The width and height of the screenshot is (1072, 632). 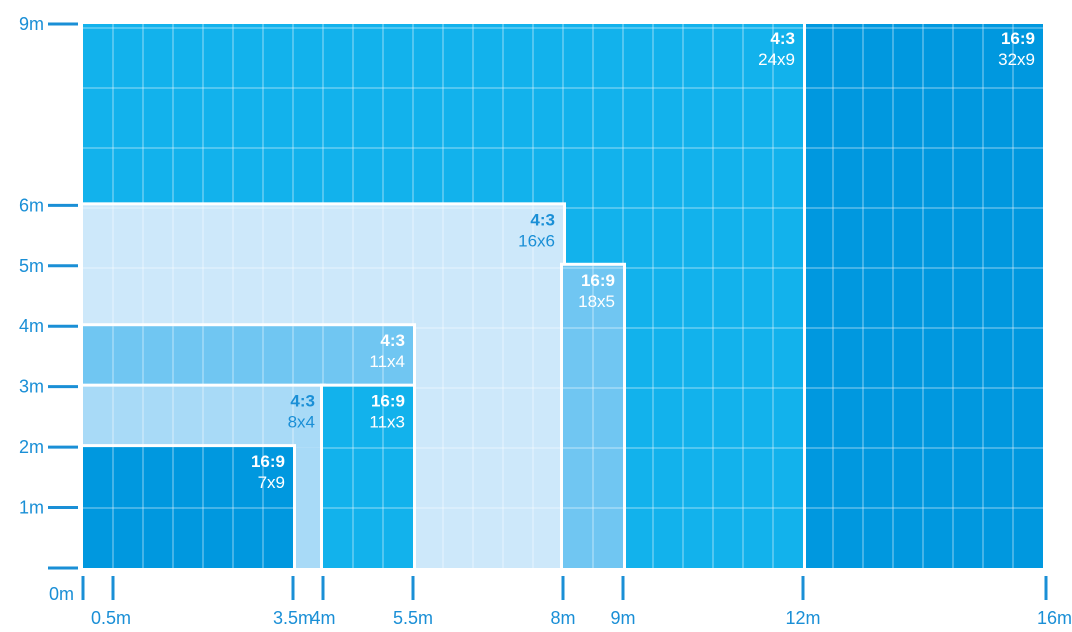 What do you see at coordinates (308, 507) in the screenshot?
I see `wall-8x4-extension` at bounding box center [308, 507].